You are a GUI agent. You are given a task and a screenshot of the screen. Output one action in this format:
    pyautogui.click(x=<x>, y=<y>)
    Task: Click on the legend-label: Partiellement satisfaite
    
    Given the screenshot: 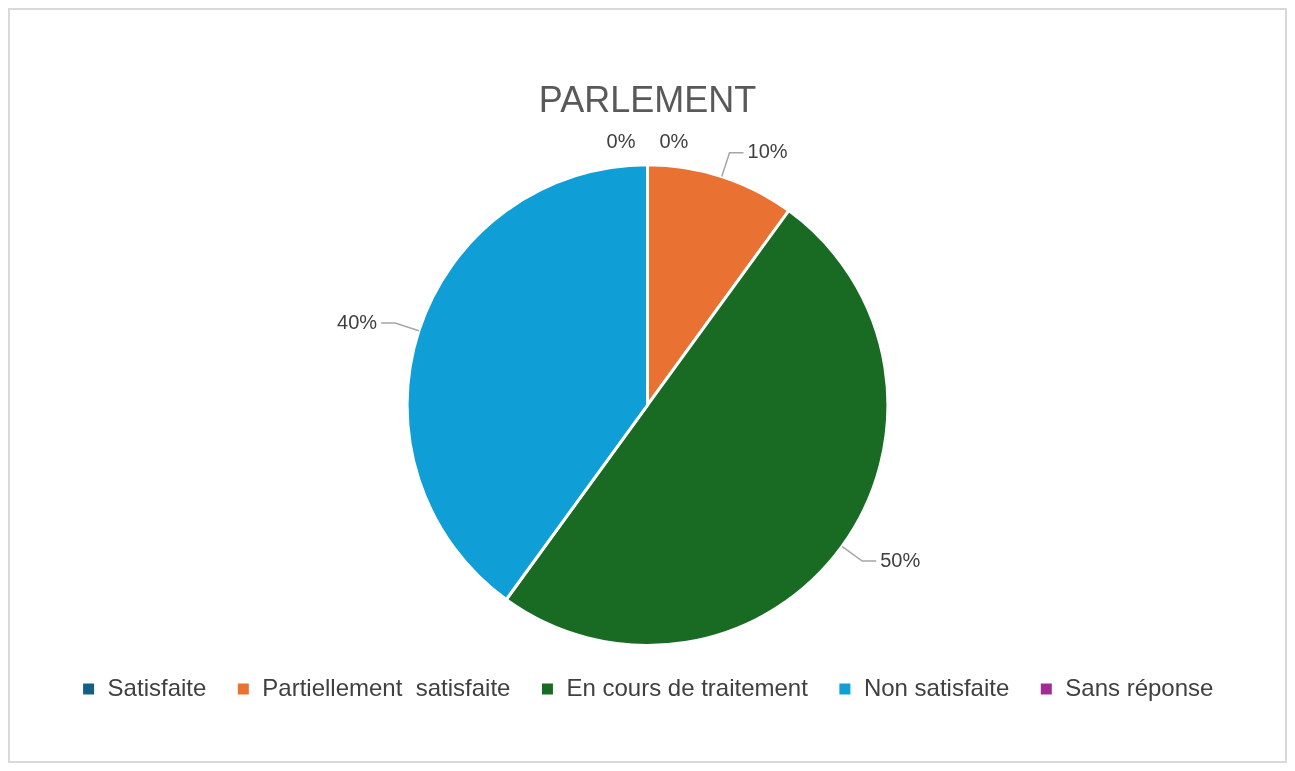 What is the action you would take?
    pyautogui.click(x=386, y=687)
    